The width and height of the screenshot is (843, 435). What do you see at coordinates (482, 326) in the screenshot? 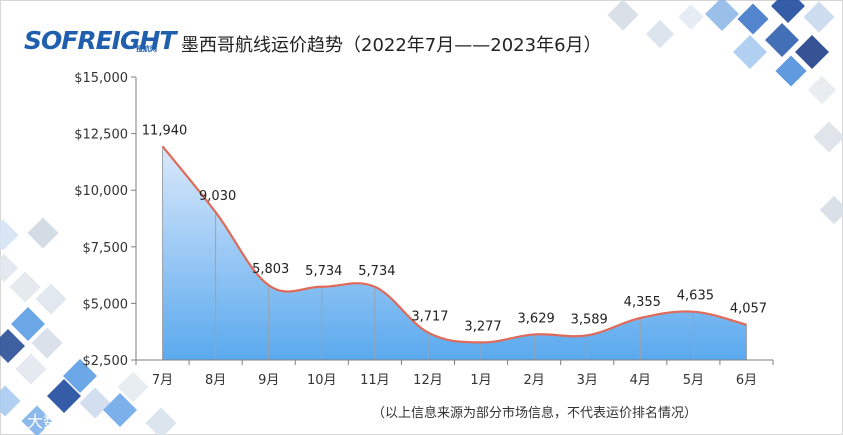
I see `data-label: 3,277` at bounding box center [482, 326].